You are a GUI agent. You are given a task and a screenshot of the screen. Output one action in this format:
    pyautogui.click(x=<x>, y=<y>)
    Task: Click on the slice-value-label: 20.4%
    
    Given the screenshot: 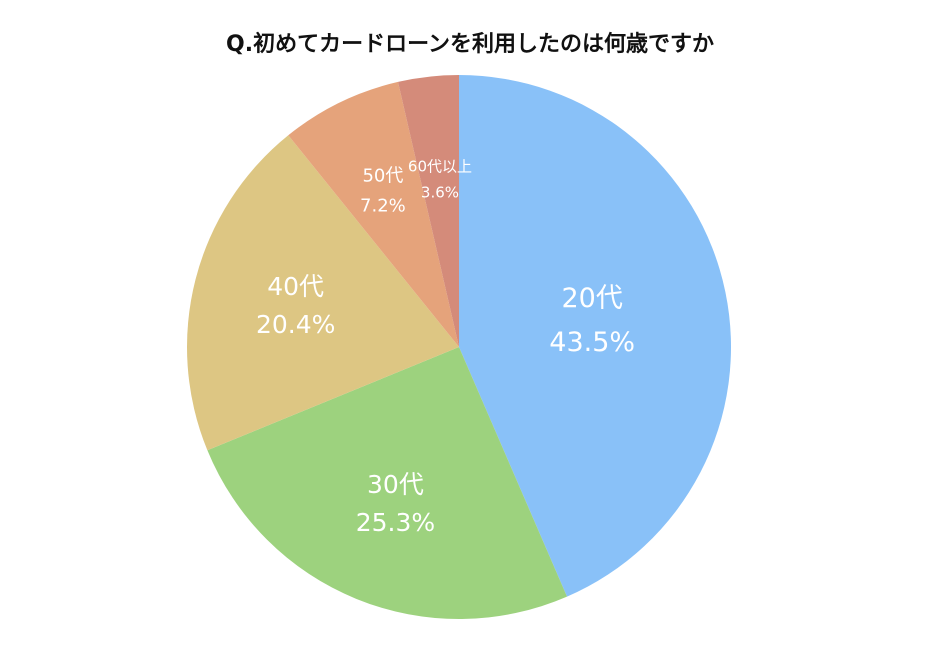 What is the action you would take?
    pyautogui.click(x=295, y=324)
    